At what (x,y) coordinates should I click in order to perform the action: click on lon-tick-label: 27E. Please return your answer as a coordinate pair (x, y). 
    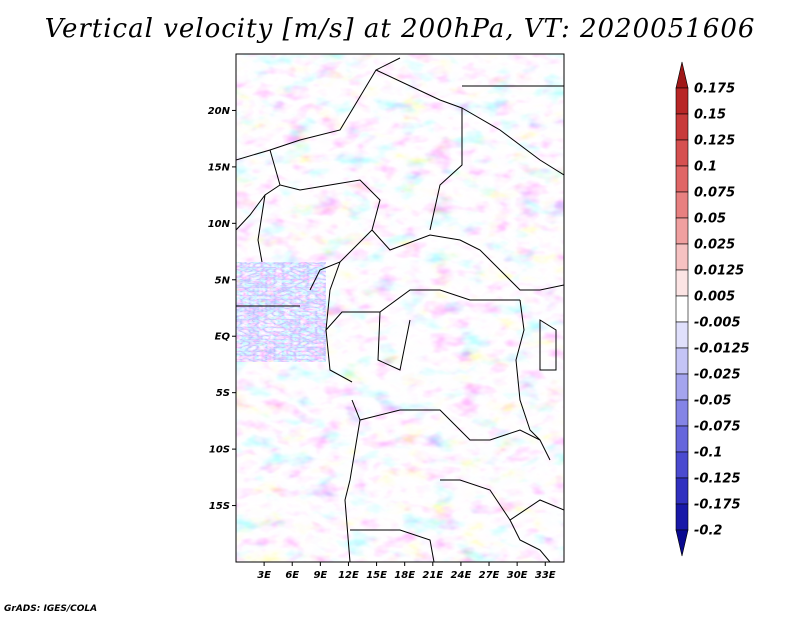
    Looking at the image, I should click on (489, 575).